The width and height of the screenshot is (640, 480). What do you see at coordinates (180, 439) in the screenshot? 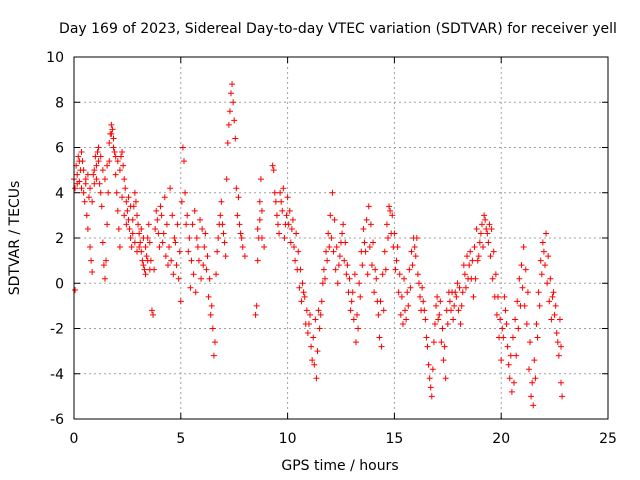
I see `x-tick-label: 5` at bounding box center [180, 439].